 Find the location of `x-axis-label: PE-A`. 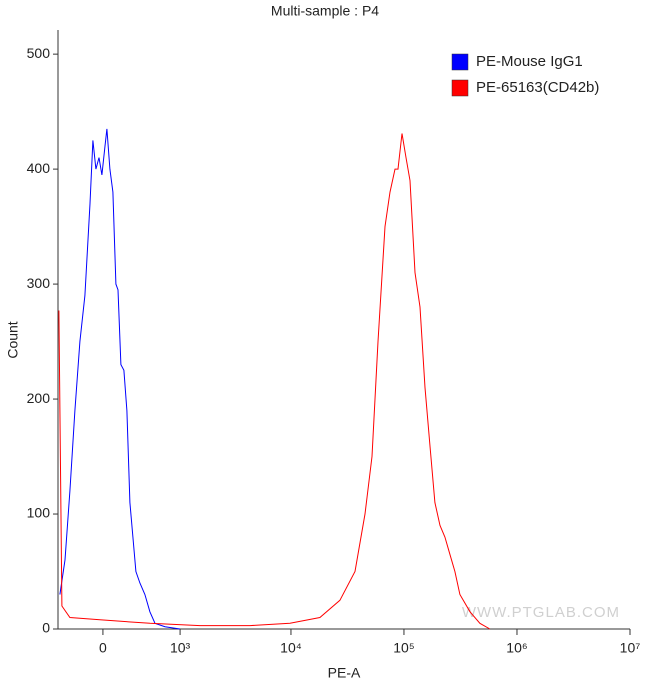

x-axis-label: PE-A is located at coordinates (344, 673).